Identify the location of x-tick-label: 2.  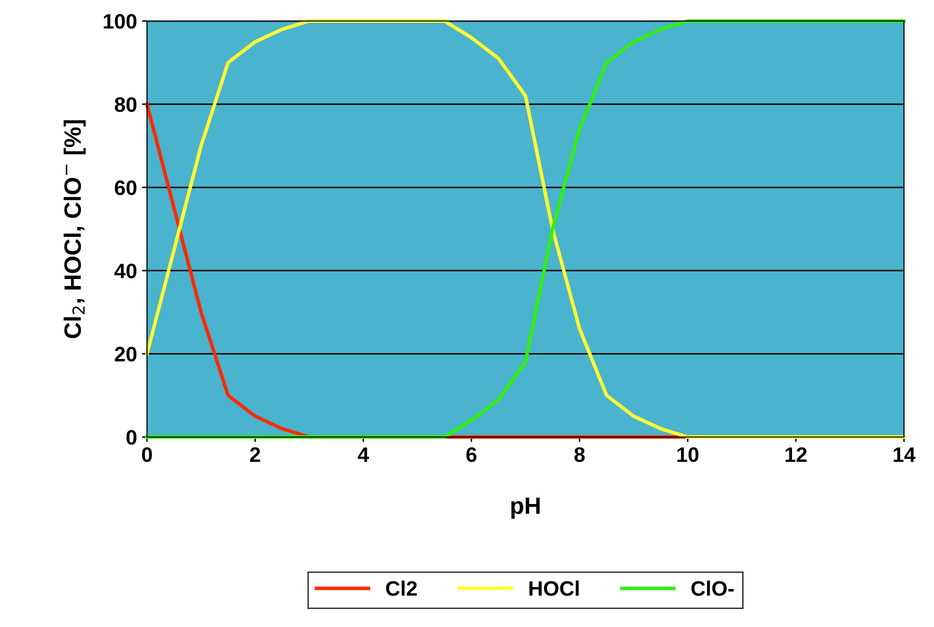
(255, 454).